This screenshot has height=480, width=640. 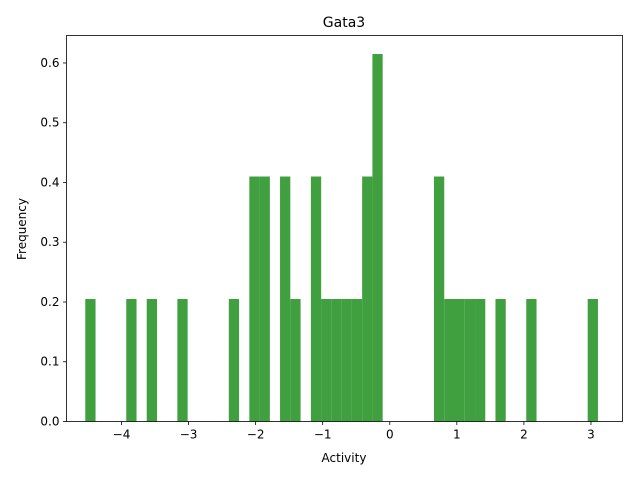 What do you see at coordinates (49, 182) in the screenshot?
I see `y-tick-label: 0.4` at bounding box center [49, 182].